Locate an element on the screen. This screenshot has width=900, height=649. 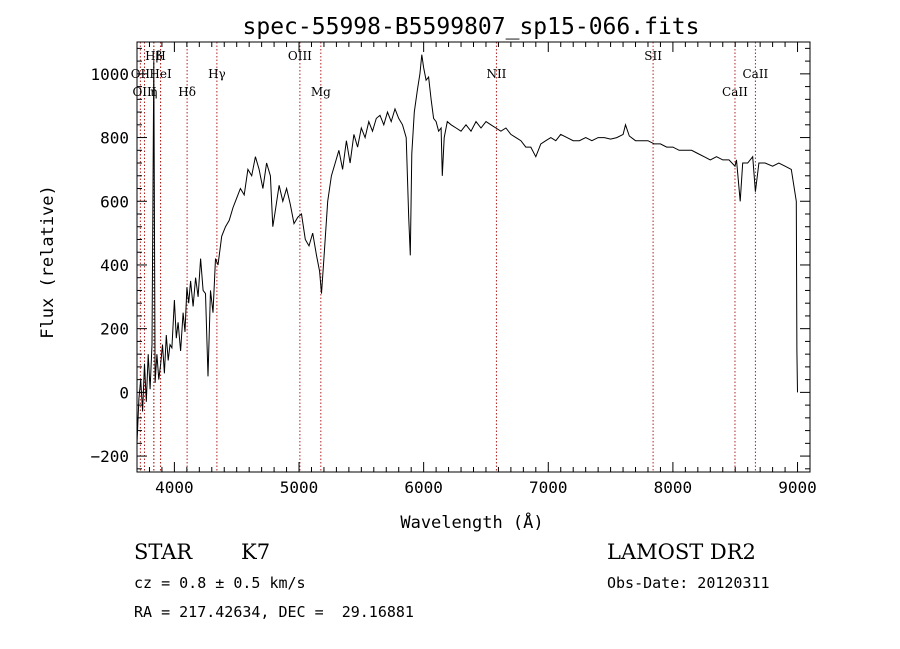
spectral-line-label: H is located at coordinates (160, 56).